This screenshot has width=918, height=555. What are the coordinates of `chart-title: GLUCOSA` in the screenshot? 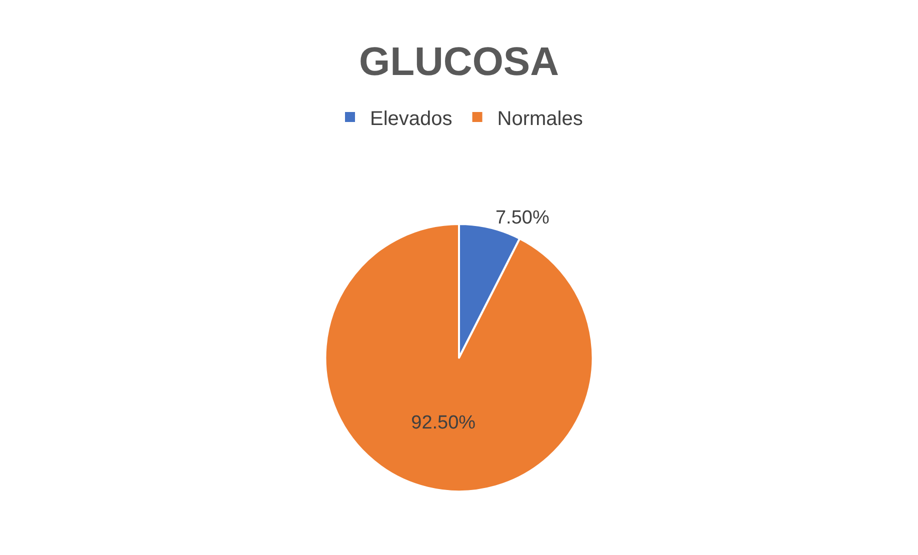 It's located at (459, 62).